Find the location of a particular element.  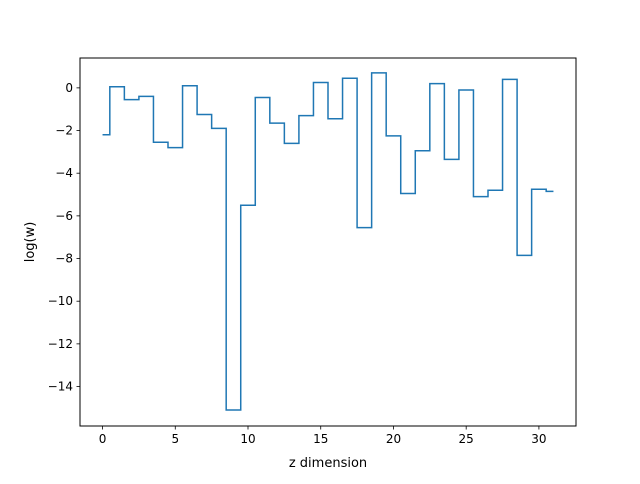

x-tick-label: 30 is located at coordinates (538, 439).